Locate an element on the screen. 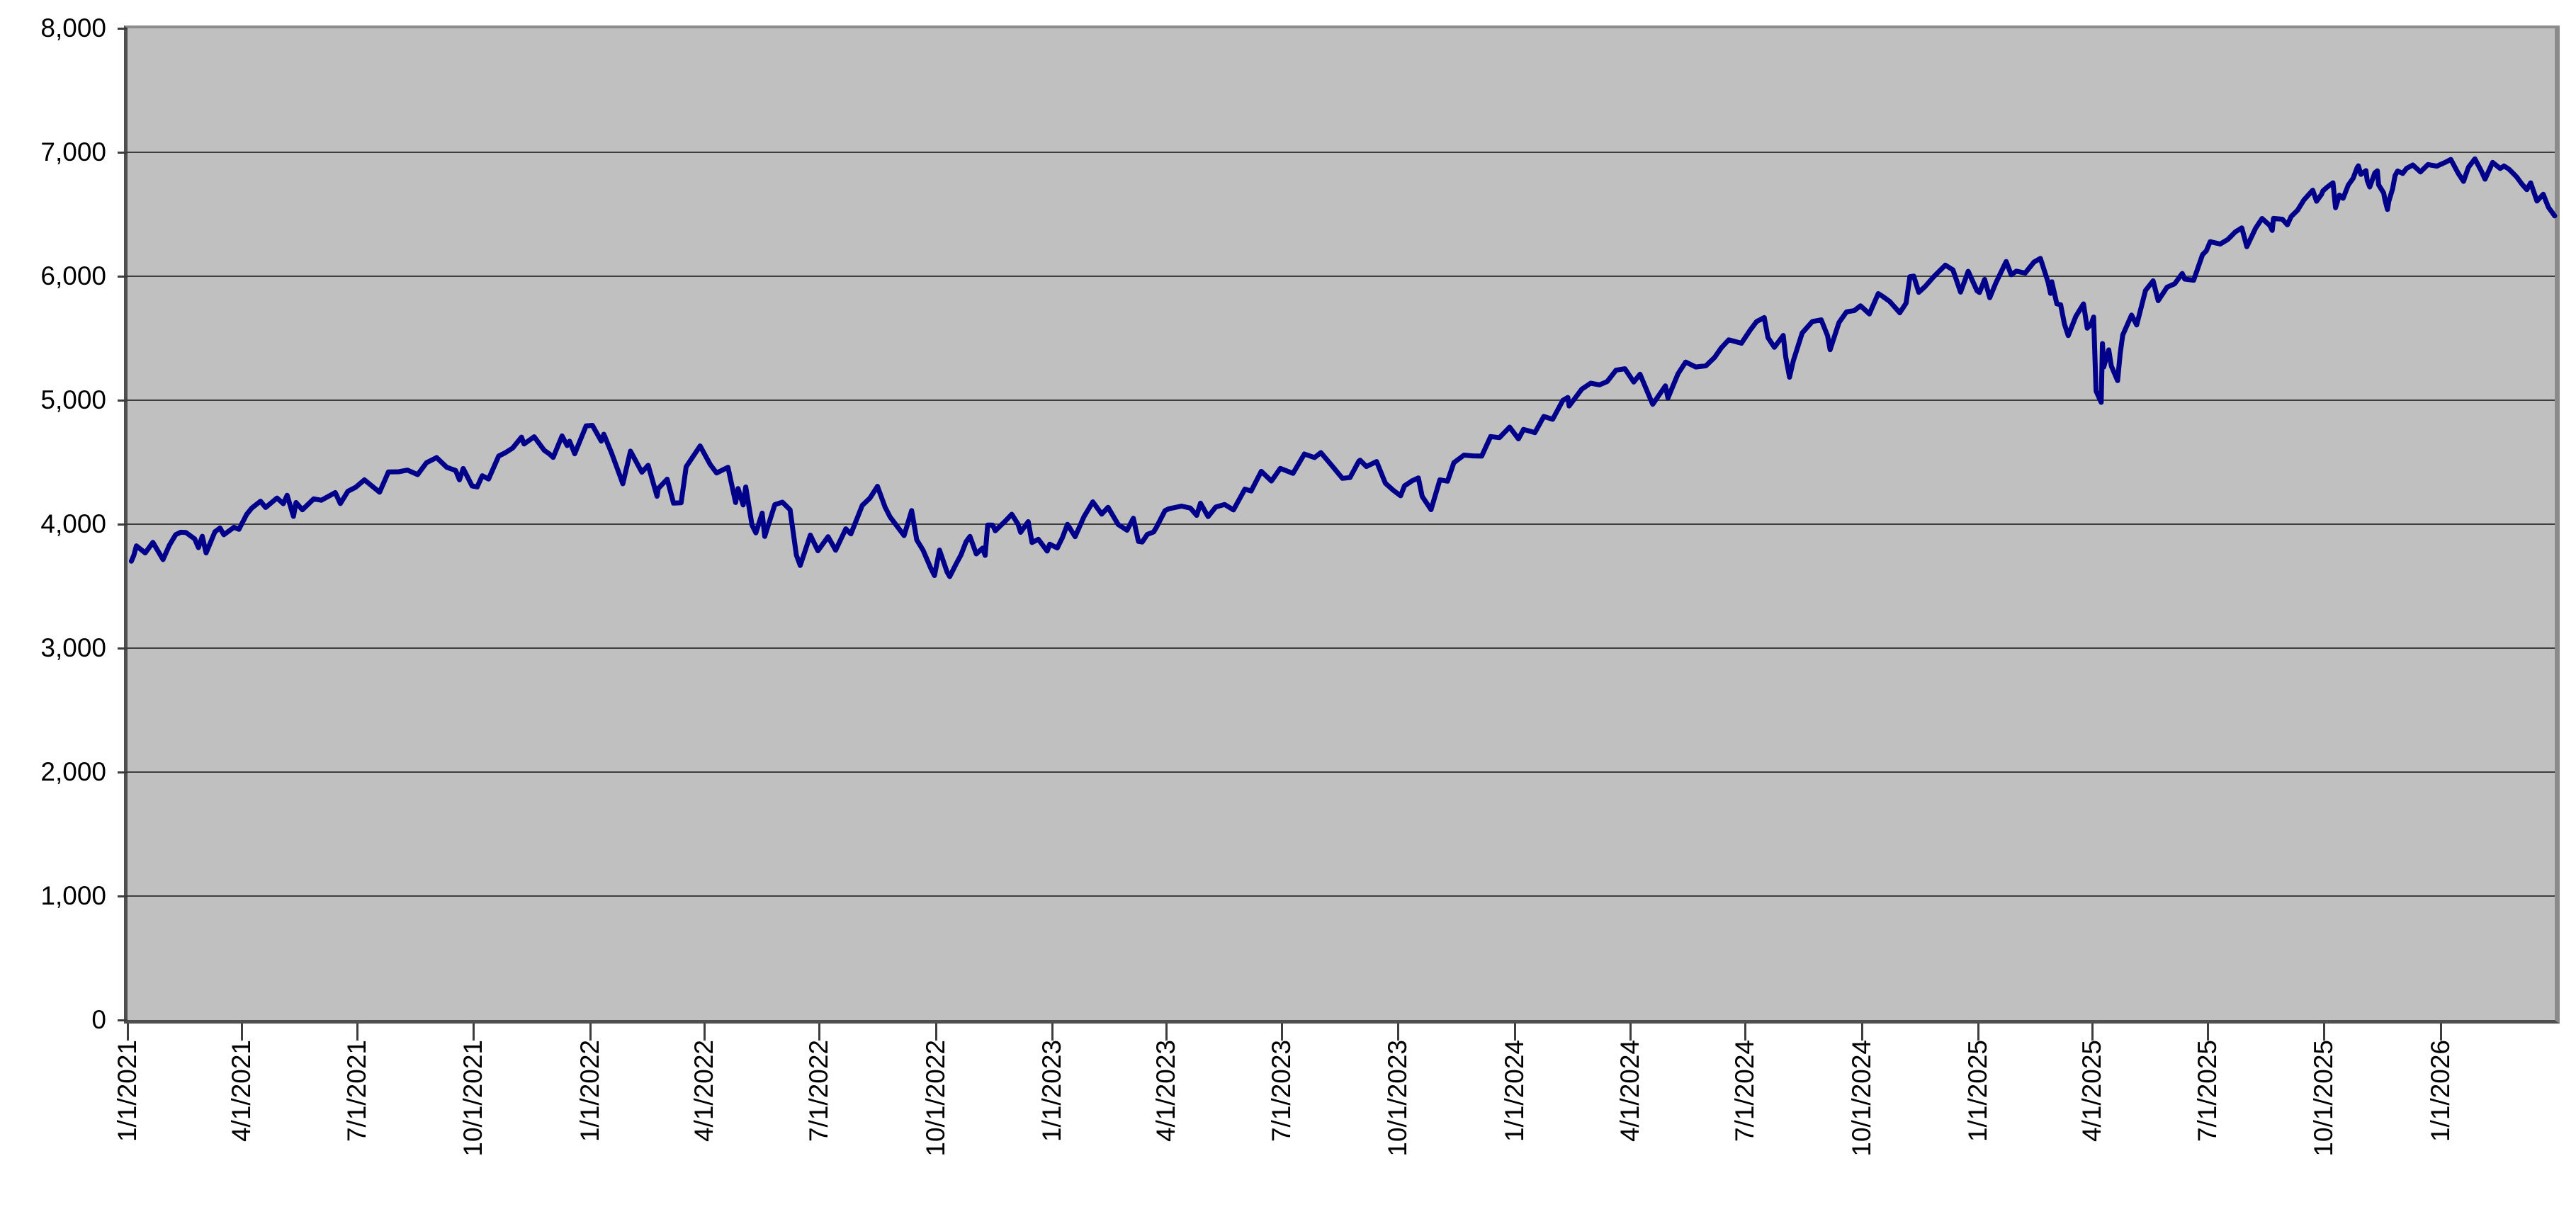  x-axis-tick-label: 1/1/2021 is located at coordinates (127, 1091).